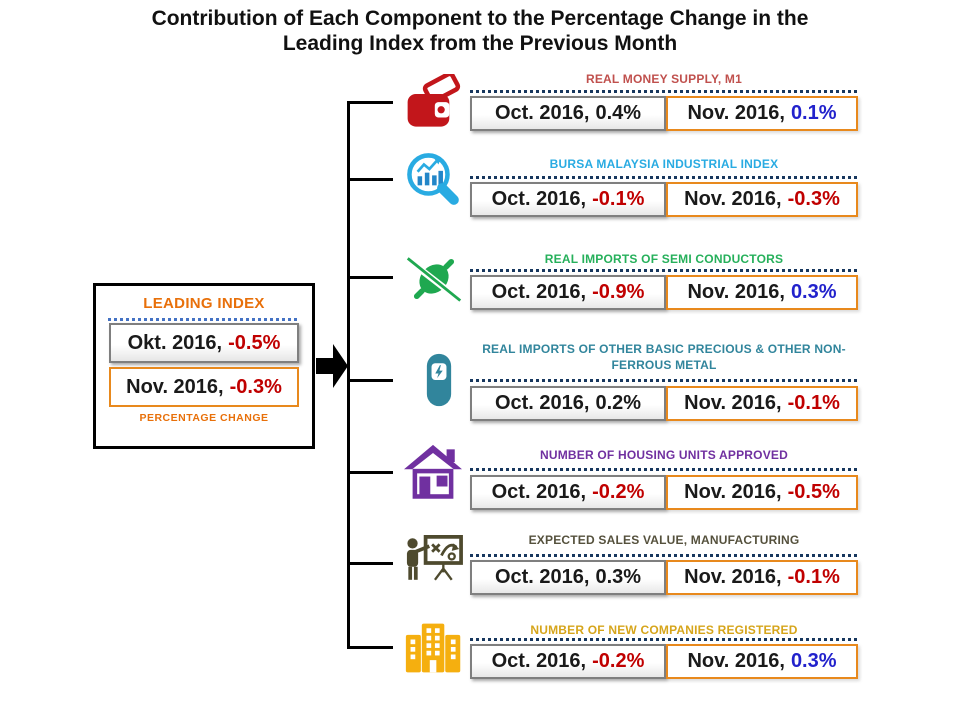 The width and height of the screenshot is (960, 720). I want to click on leading-index-oct-box: Okt. 2016, -0.5%, so click(204, 343).